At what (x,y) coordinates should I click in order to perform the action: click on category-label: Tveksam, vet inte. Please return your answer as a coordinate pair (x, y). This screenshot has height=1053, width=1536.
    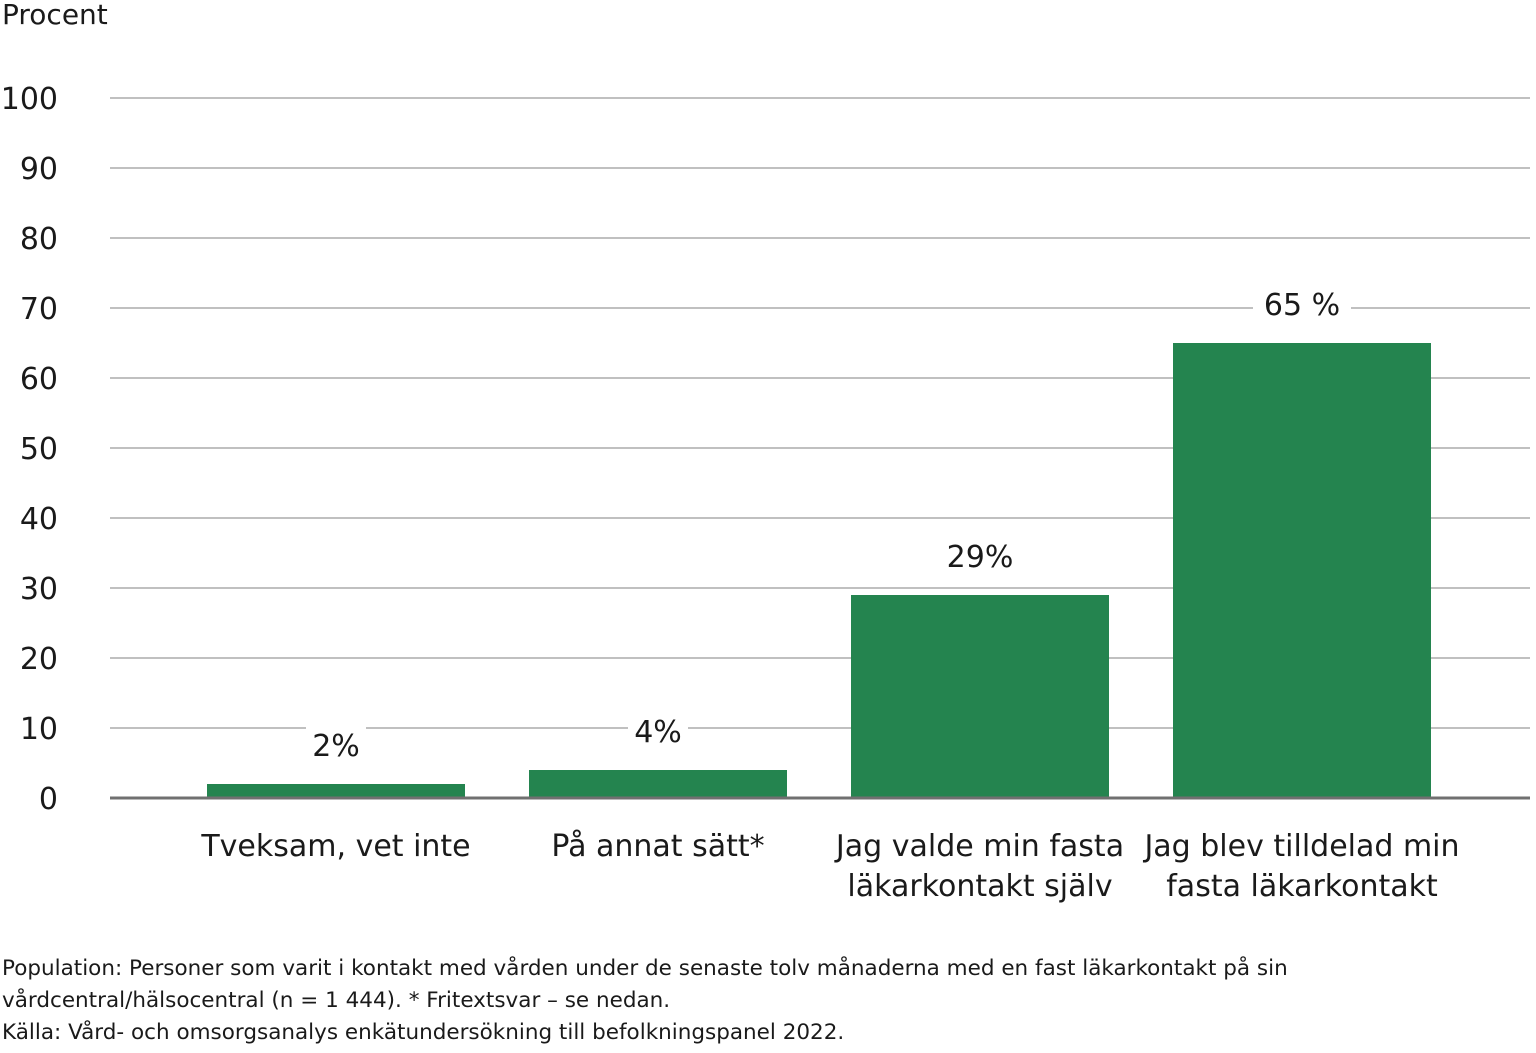
    Looking at the image, I should click on (335, 846).